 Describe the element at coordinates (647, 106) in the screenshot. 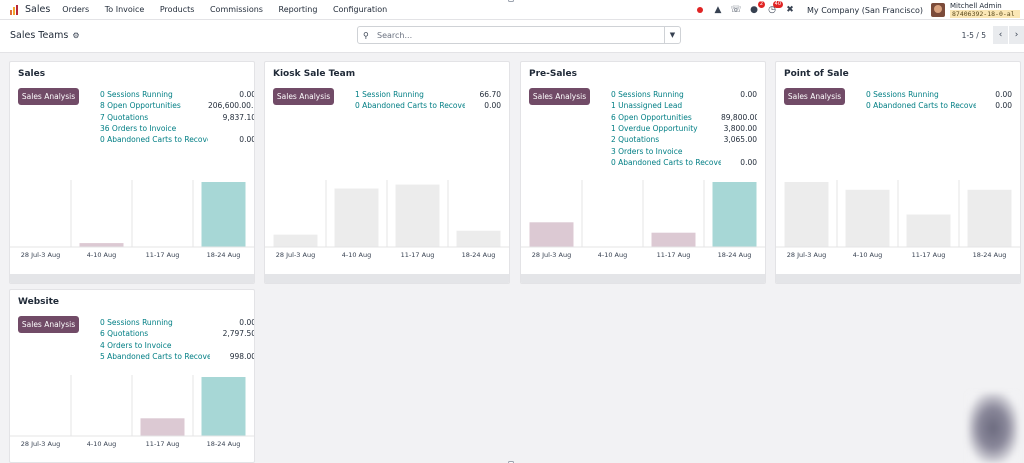

I see `stat-link: 1 Unassigned Lead` at that location.